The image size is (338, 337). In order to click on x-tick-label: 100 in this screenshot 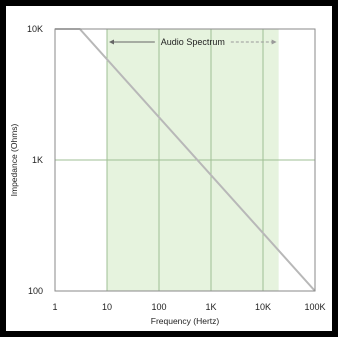, I will do `click(158, 307)`.